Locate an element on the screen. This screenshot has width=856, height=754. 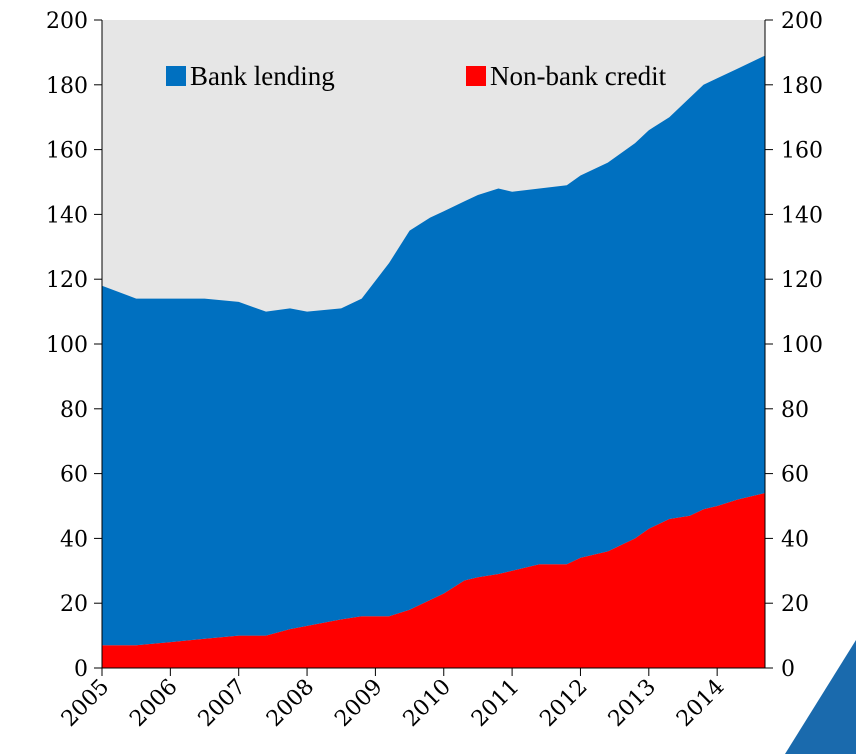
x-tick-label: 2009 is located at coordinates (358, 703).